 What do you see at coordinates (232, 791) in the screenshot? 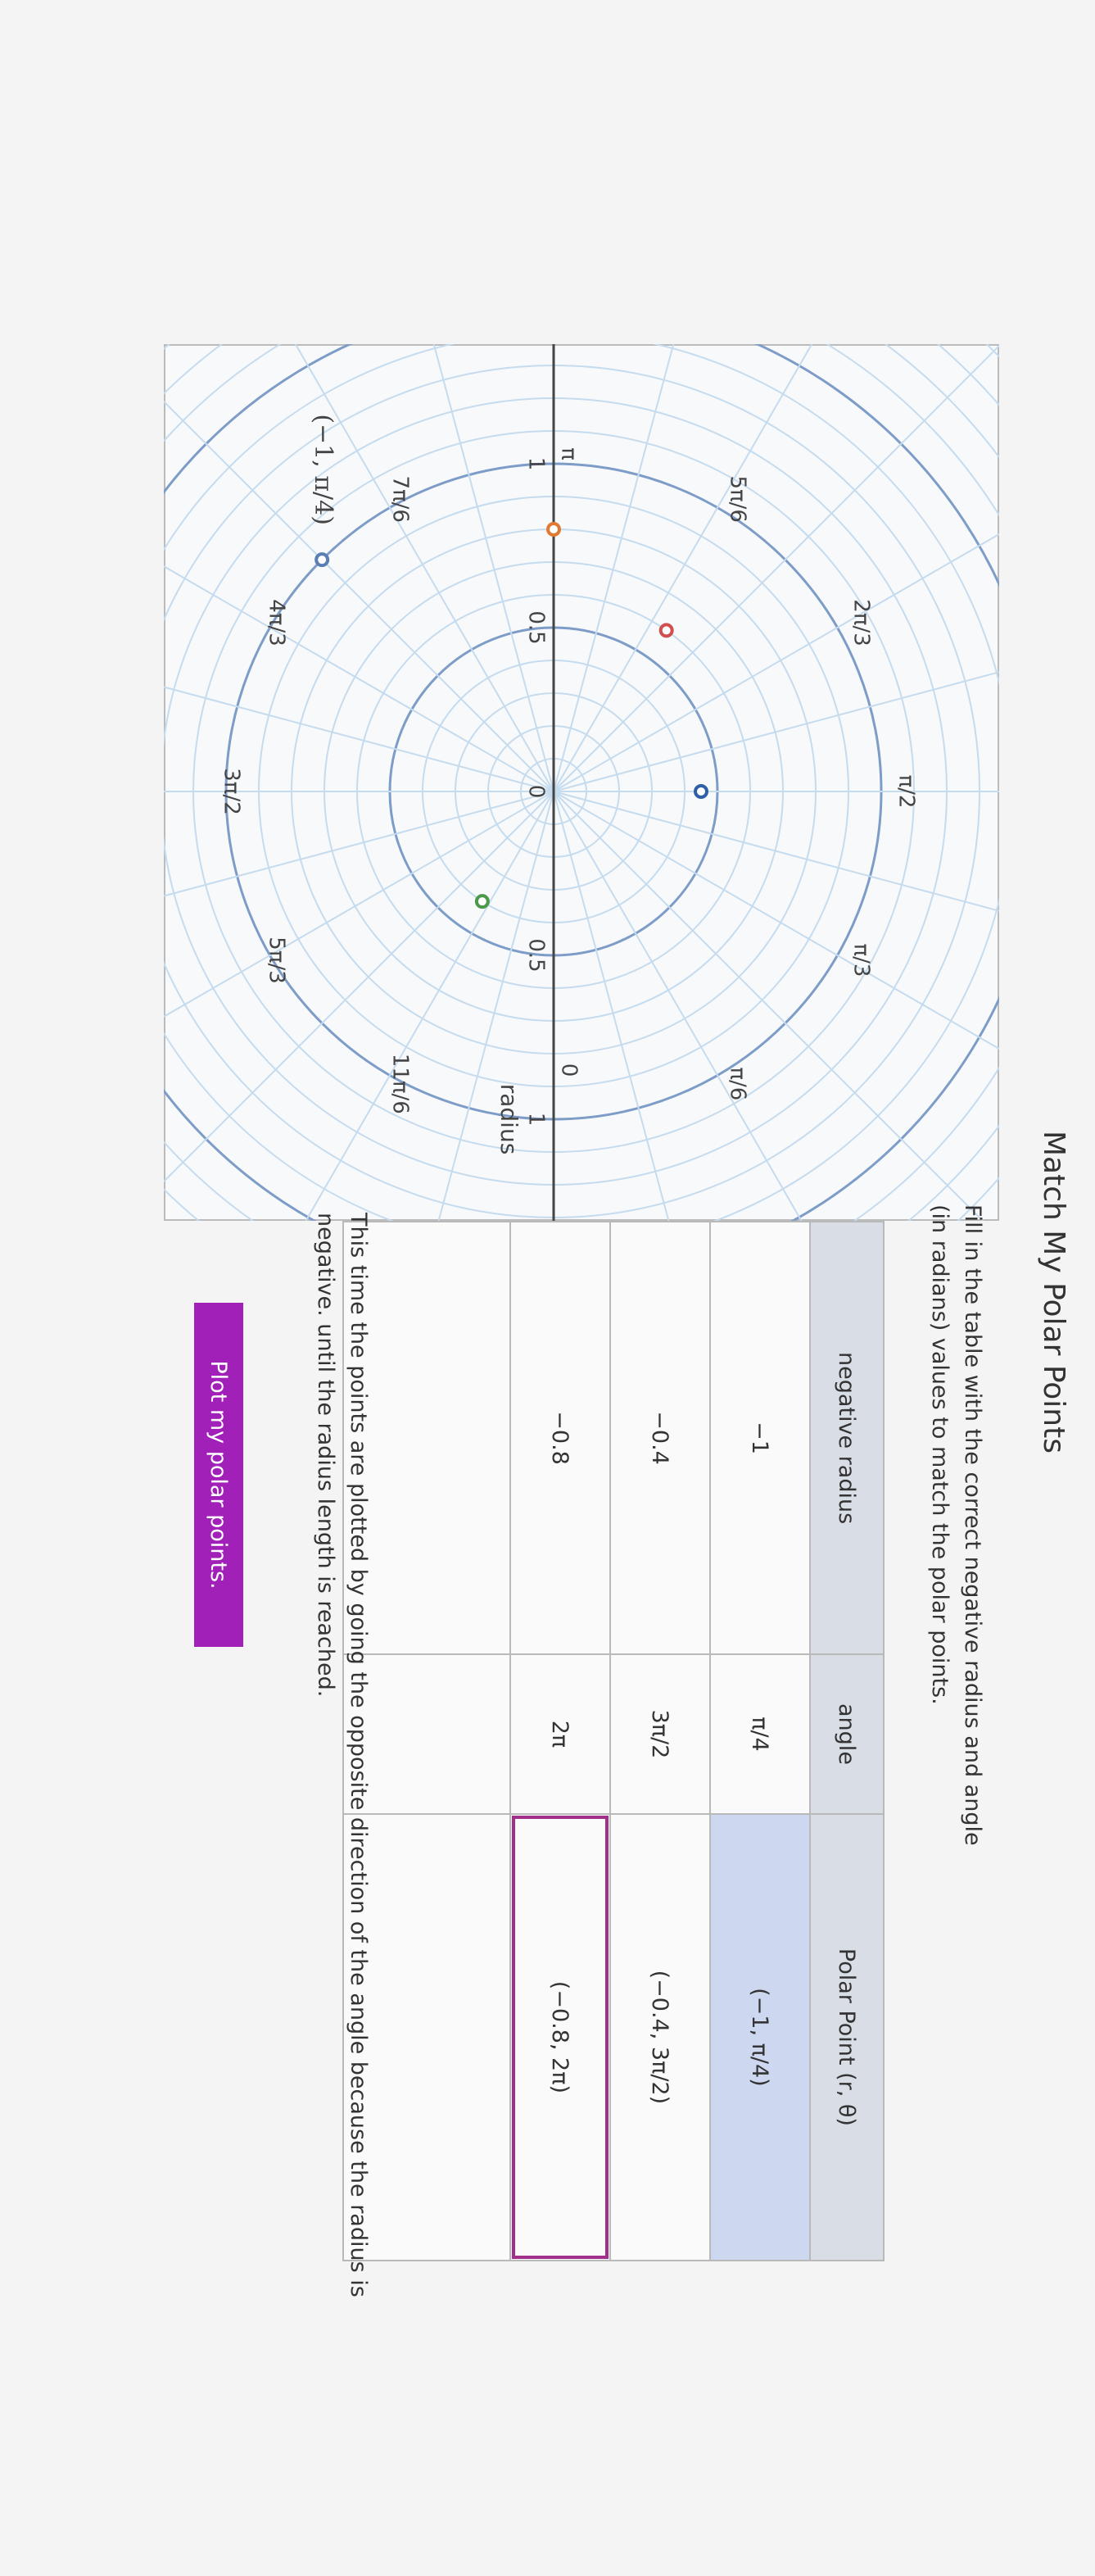
I see `angle-label: 3π/2` at bounding box center [232, 791].